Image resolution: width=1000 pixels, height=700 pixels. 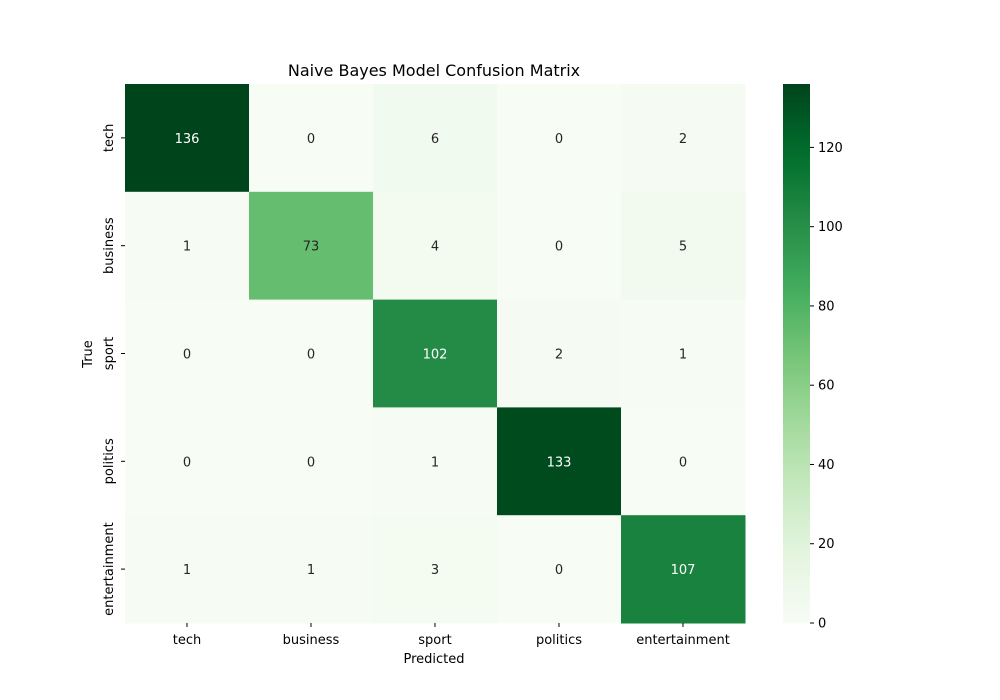 What do you see at coordinates (88, 354) in the screenshot?
I see `y-axis-label: True` at bounding box center [88, 354].